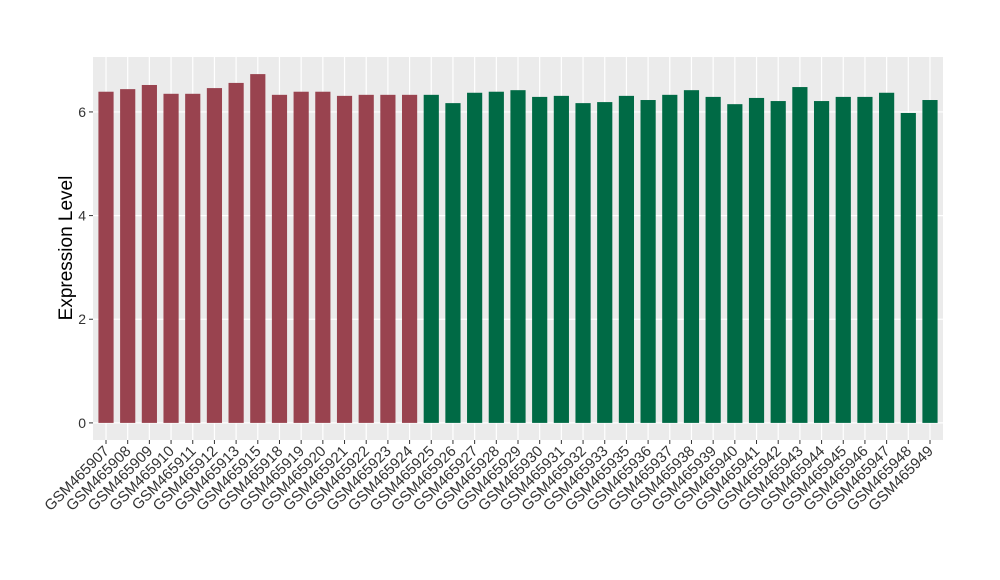 The height and width of the screenshot is (580, 1000). What do you see at coordinates (82, 112) in the screenshot?
I see `y-tick-label: 6` at bounding box center [82, 112].